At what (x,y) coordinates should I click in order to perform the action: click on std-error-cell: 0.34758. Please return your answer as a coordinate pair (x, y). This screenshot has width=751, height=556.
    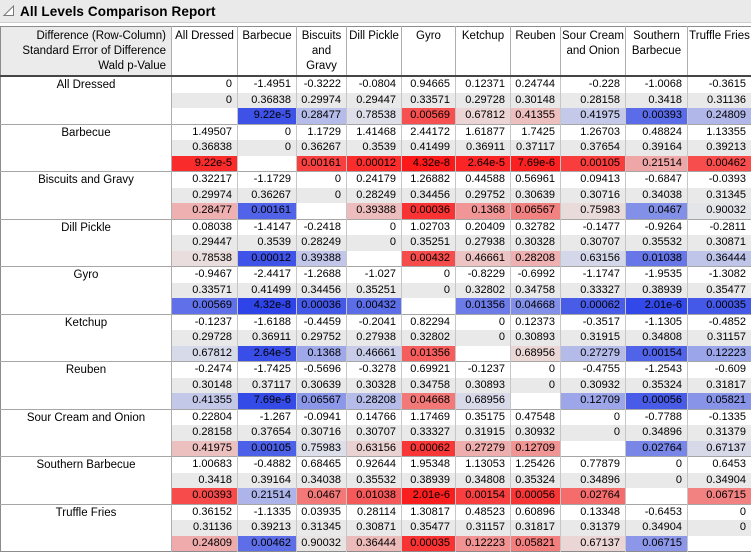
    Looking at the image, I should click on (428, 385).